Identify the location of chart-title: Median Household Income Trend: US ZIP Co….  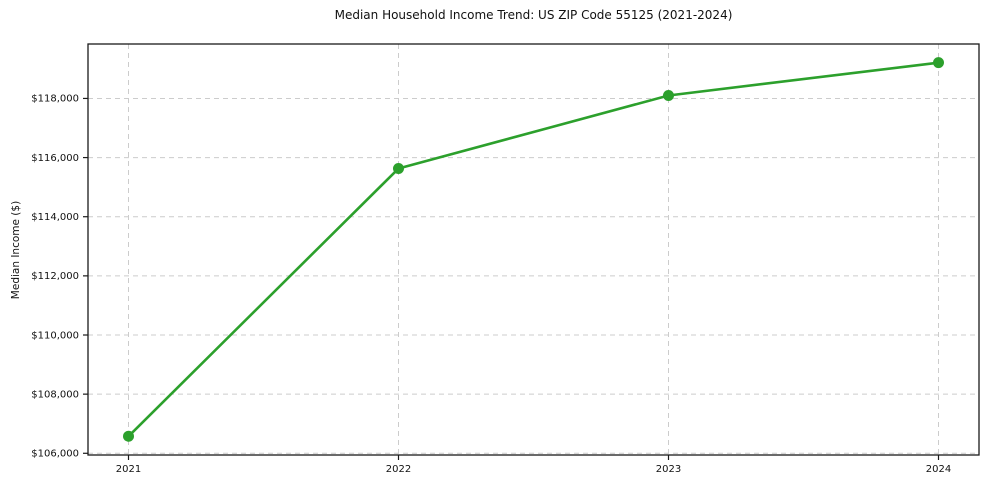
(533, 15).